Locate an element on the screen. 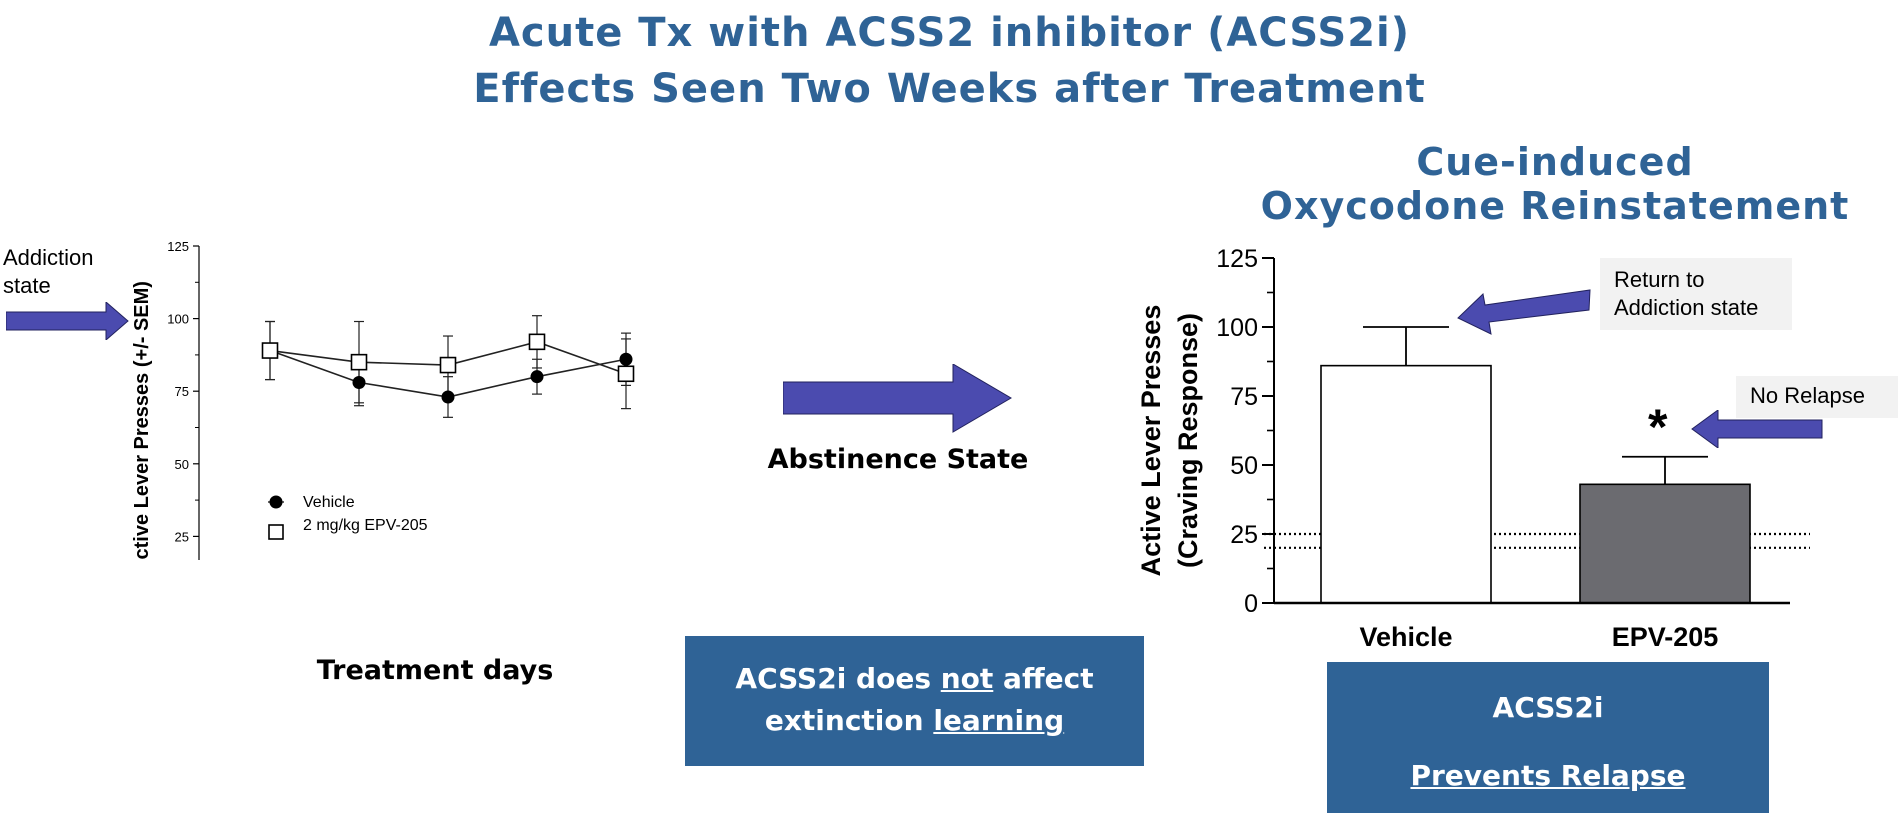 This screenshot has width=1899, height=813. extinction-text-not: not is located at coordinates (967, 678).